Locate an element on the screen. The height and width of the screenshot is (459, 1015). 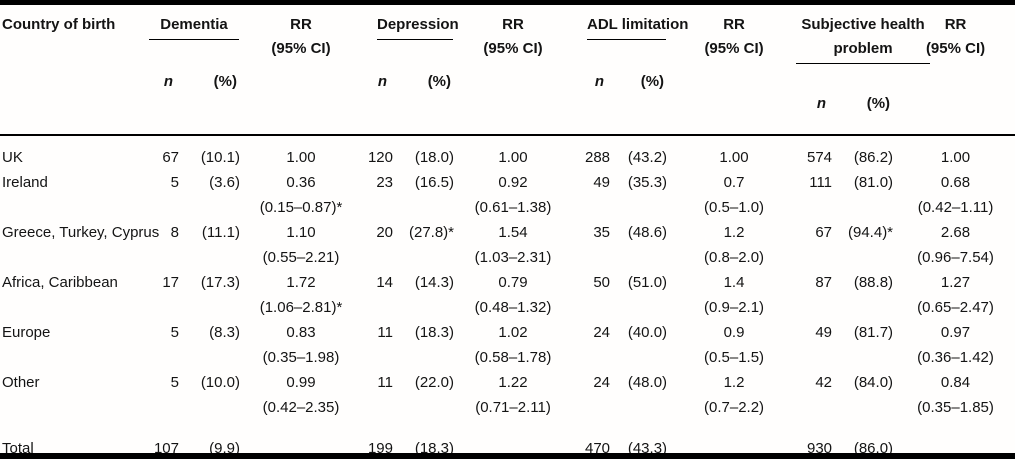
dementia-pct-cell: (3.6) is located at coordinates (224, 182).